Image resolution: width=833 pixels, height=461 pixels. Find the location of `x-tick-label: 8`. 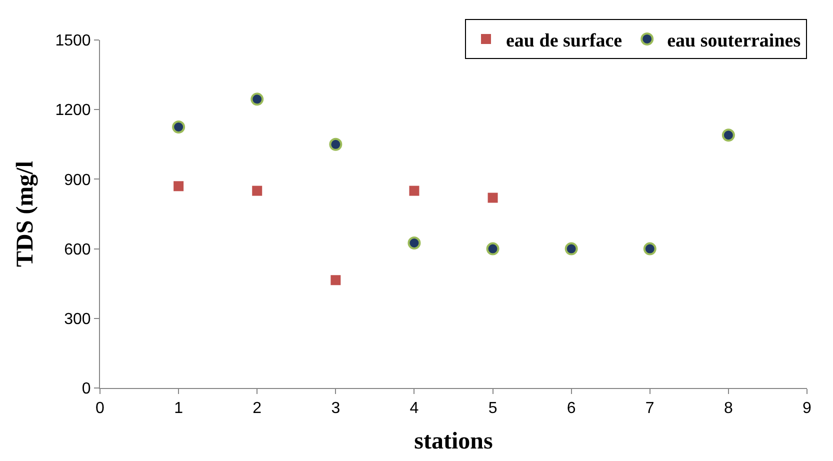

x-tick-label: 8 is located at coordinates (728, 409).